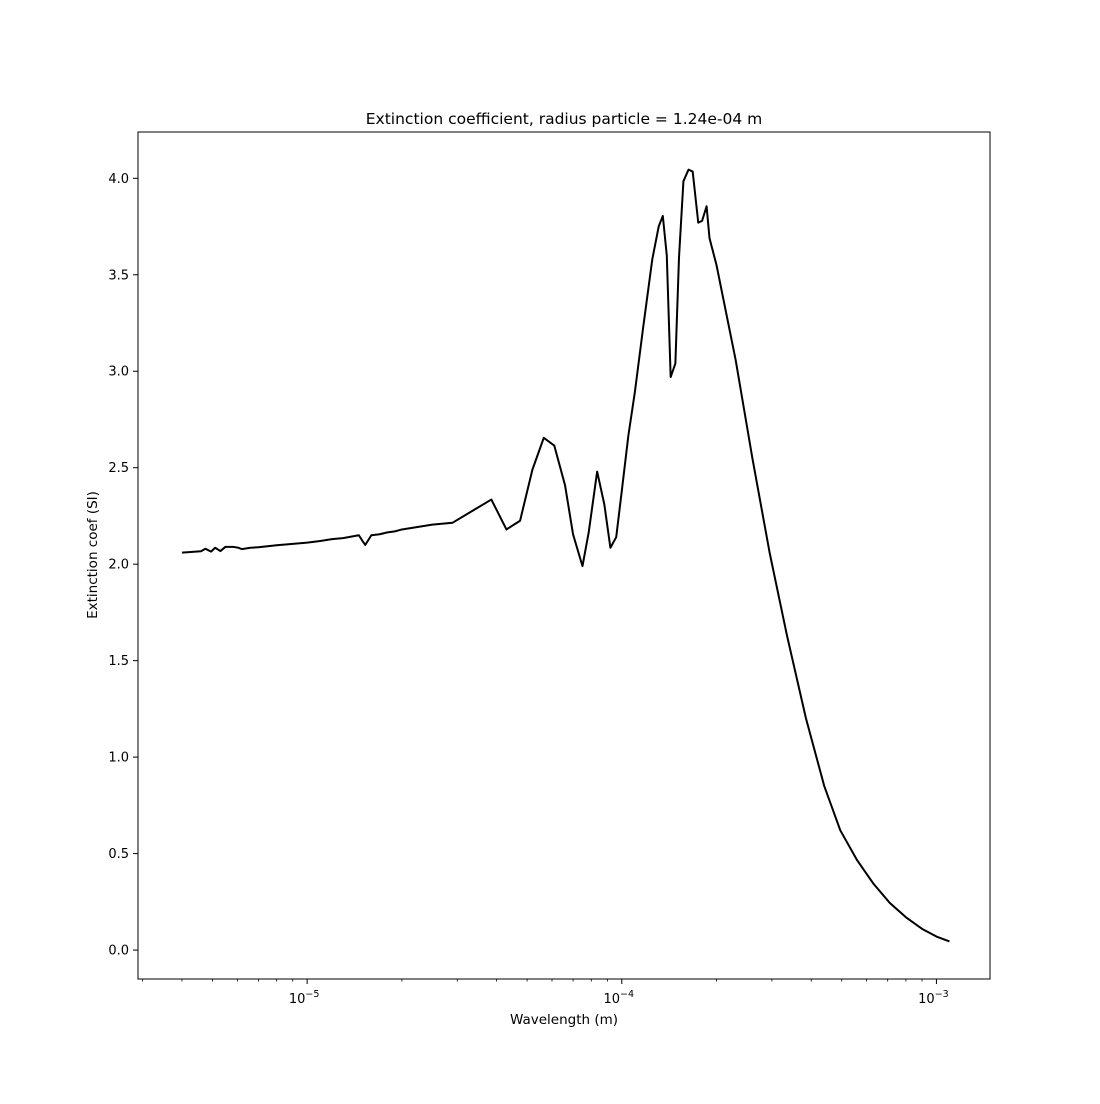 The height and width of the screenshot is (1104, 1100). What do you see at coordinates (118, 854) in the screenshot?
I see `y-tick-label: 0.5` at bounding box center [118, 854].